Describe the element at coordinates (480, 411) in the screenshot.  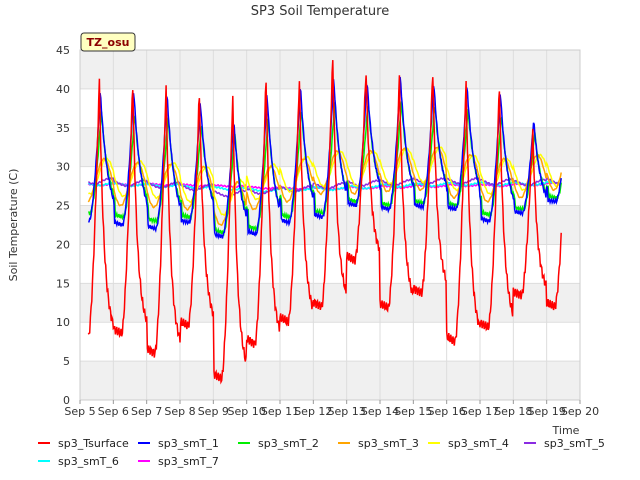
I see `x-tick-label: Sep 17` at that location.